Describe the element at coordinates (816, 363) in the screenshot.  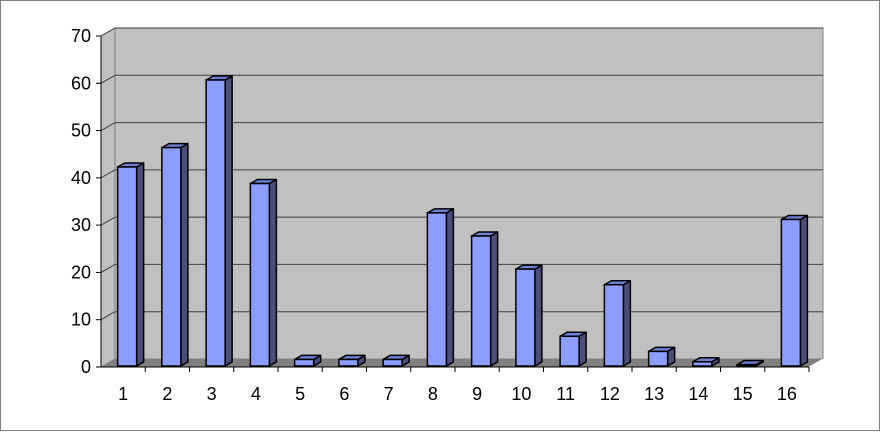
I see `floor-edge` at that location.